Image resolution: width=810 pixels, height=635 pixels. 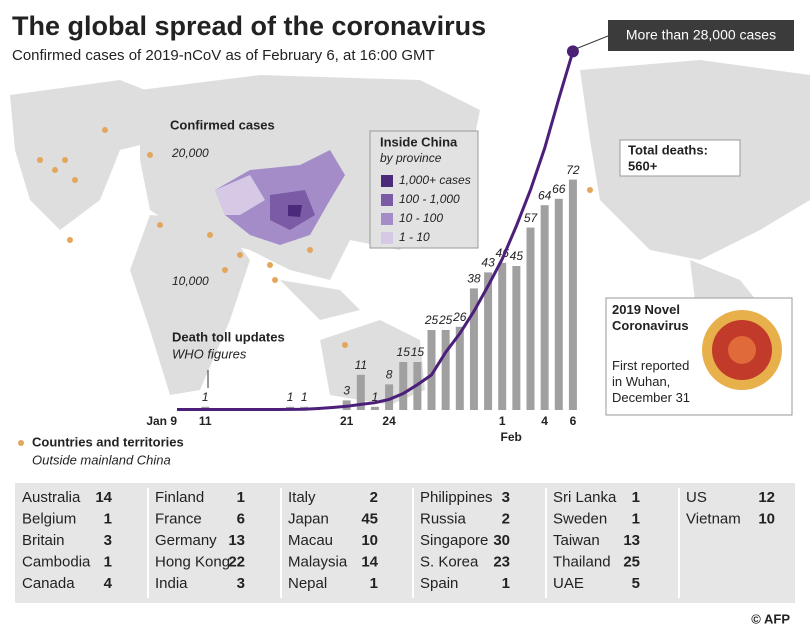 I want to click on bar-value-label: 8, so click(x=389, y=375).